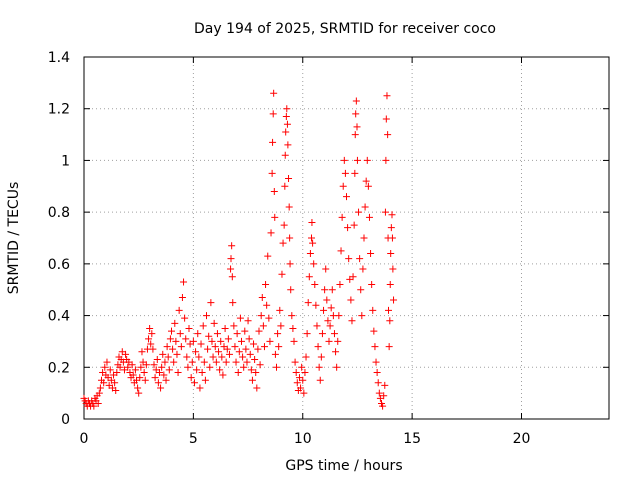 The image size is (640, 480). What do you see at coordinates (59, 213) in the screenshot?
I see `y-tick-label: 0.8` at bounding box center [59, 213].